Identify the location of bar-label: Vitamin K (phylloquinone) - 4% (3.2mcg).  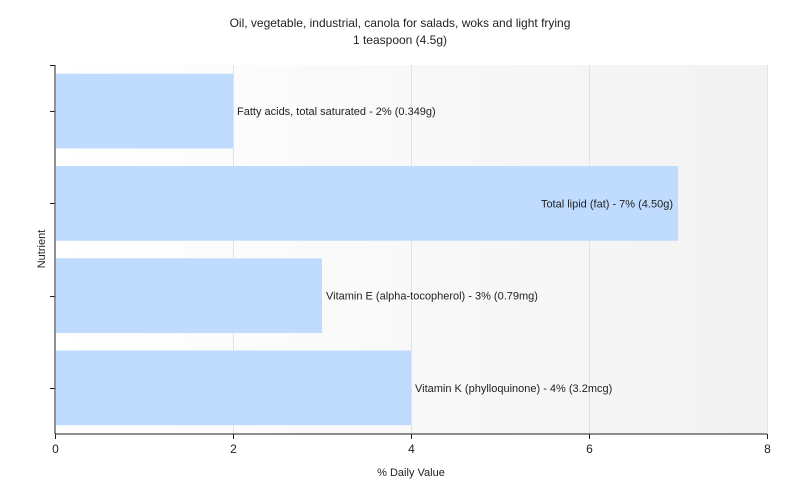
(513, 389).